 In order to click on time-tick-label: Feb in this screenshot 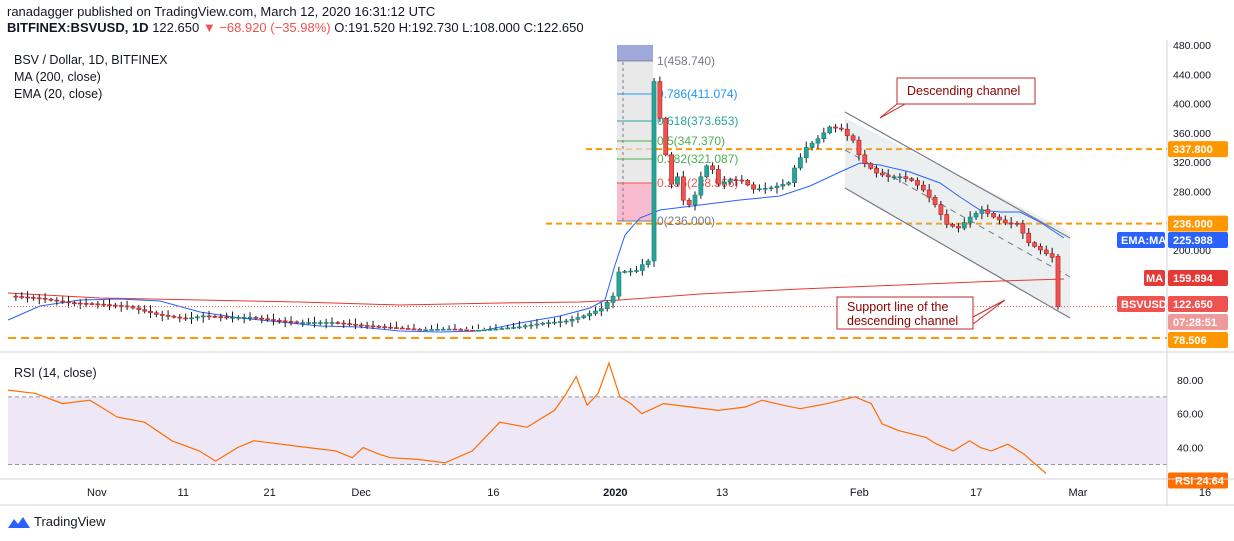, I will do `click(859, 493)`.